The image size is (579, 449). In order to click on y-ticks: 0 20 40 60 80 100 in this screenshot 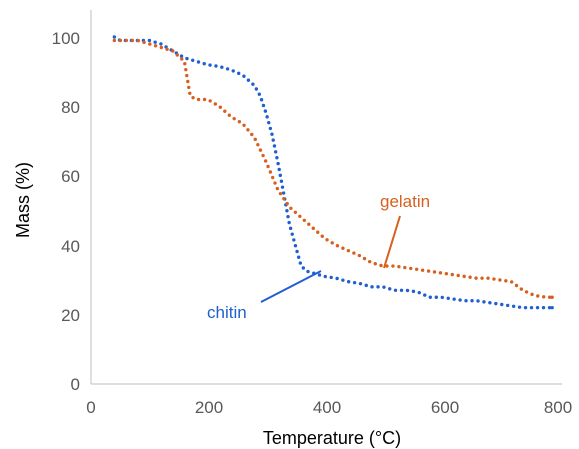, I will do `click(66, 211)`.